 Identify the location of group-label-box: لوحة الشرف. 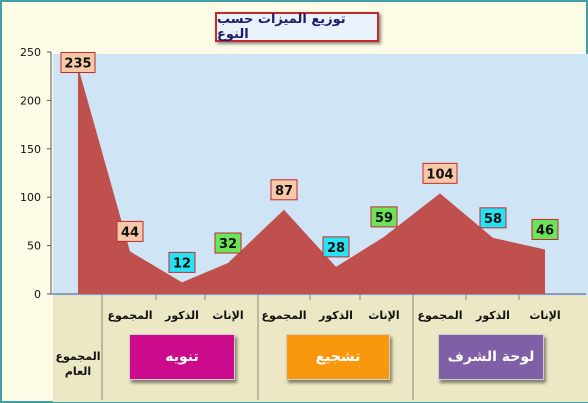
(491, 357).